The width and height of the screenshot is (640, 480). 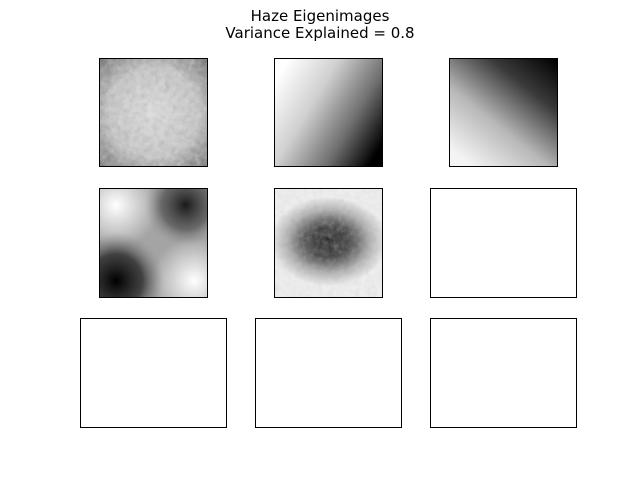 I want to click on eigenimage-5-graphic, so click(x=328, y=243).